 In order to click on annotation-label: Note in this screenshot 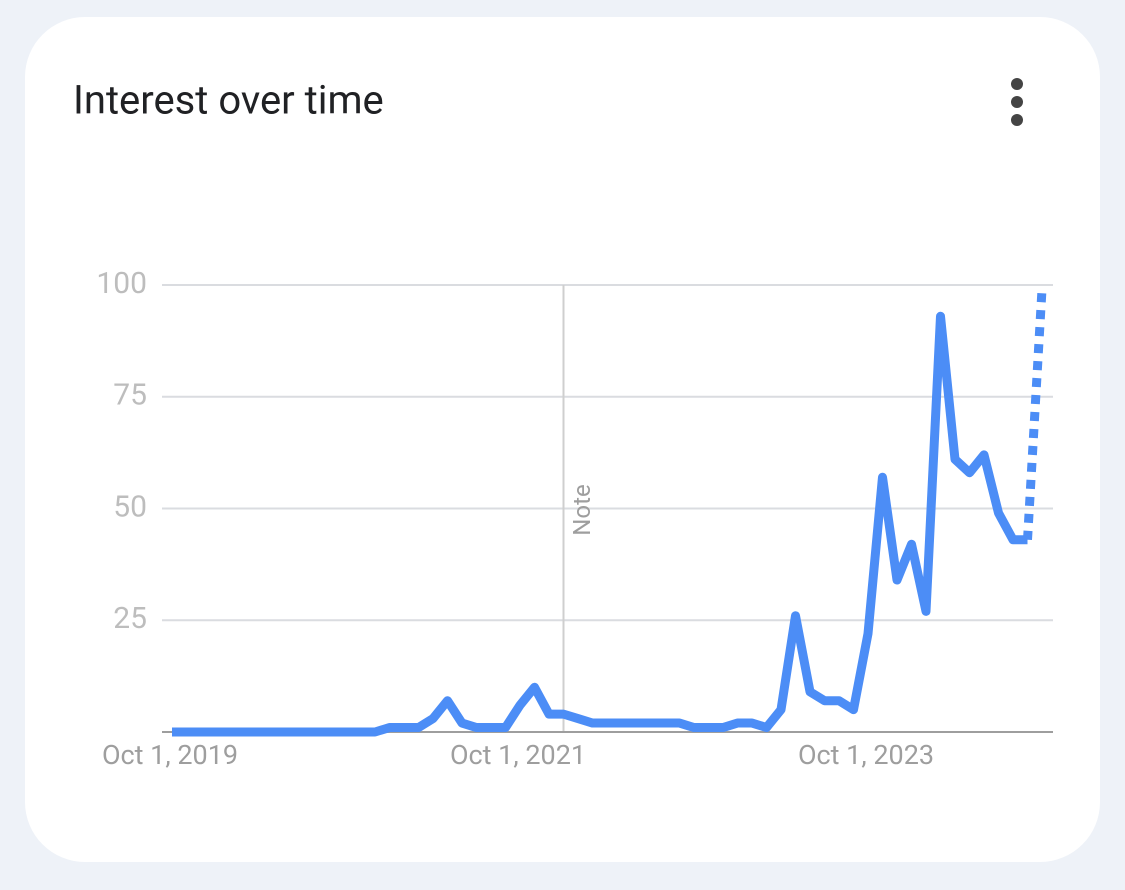, I will do `click(582, 509)`.